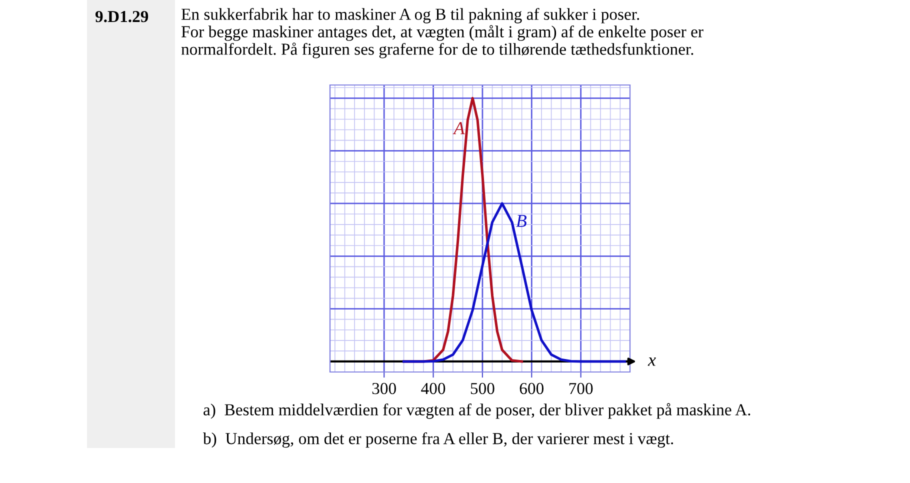  Describe the element at coordinates (581, 388) in the screenshot. I see `x-tick-label: 700` at that location.